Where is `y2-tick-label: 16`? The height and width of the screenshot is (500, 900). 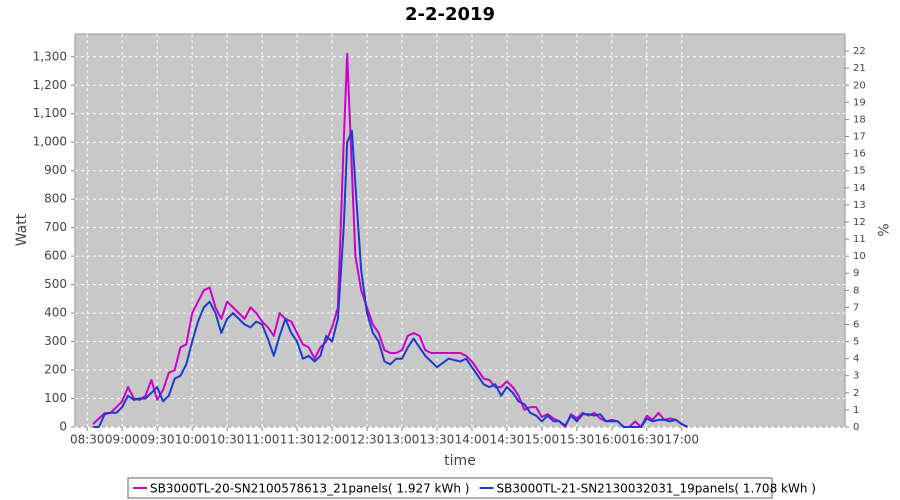
y2-tick-label: 16 is located at coordinates (859, 154).